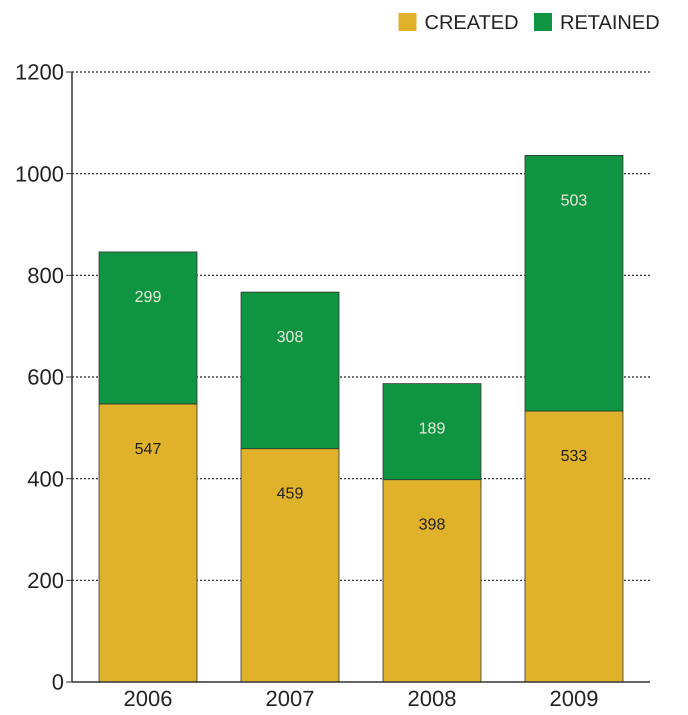 This screenshot has height=715, width=688. I want to click on y-tick-label: 0, so click(58, 682).